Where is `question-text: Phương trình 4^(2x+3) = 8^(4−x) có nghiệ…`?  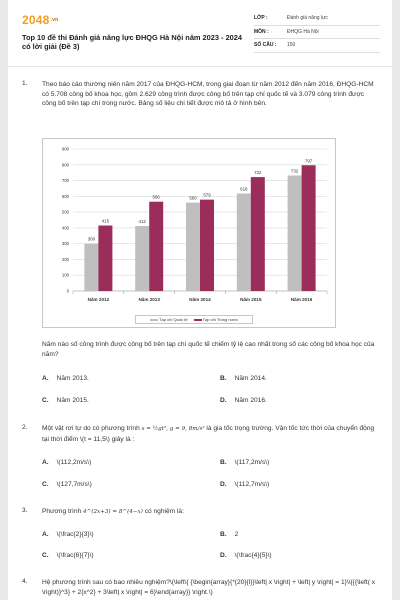
question-text: Phương trình 4^(2x+3) = 8^(4−x) có nghiệ… is located at coordinates (113, 511).